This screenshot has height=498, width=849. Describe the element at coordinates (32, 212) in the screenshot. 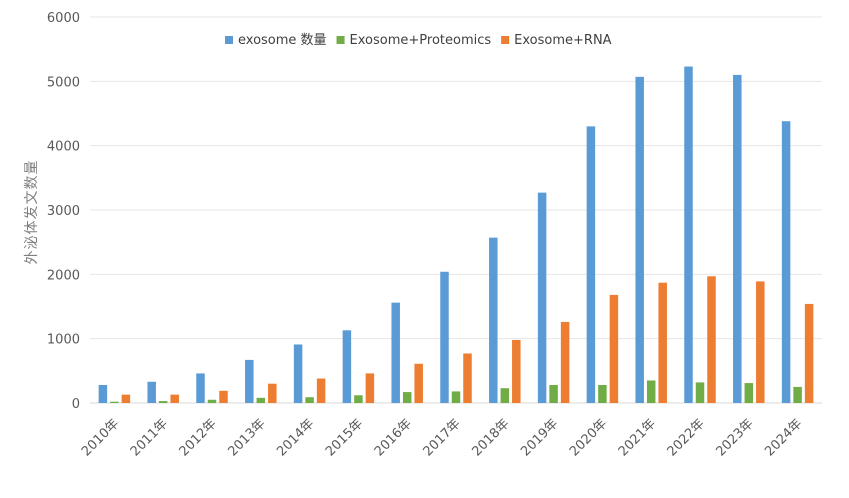

I see `y-axis-label: 外泌体发文数量` at that location.